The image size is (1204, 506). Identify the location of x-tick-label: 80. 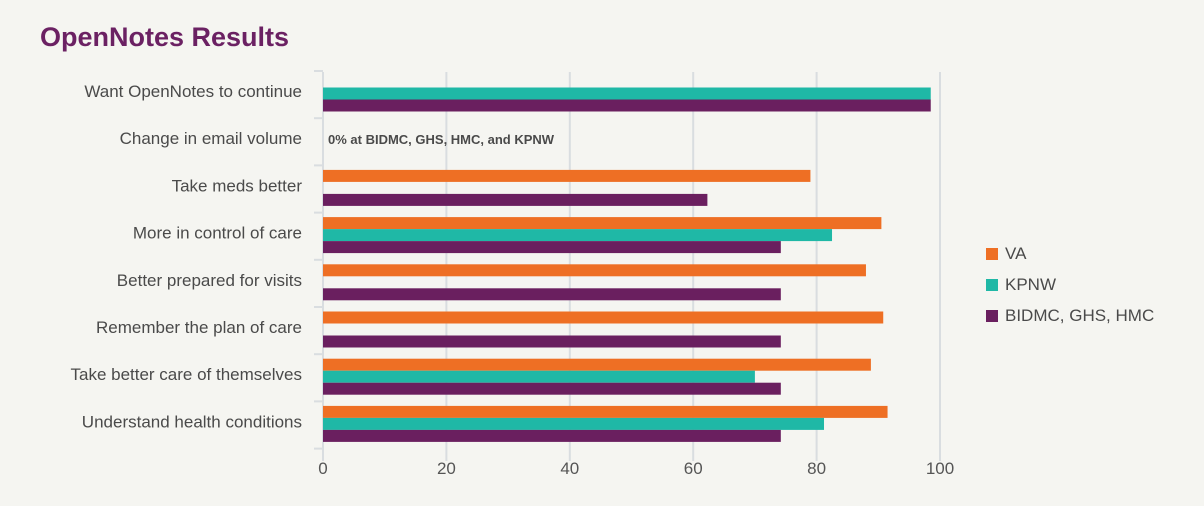
(816, 468).